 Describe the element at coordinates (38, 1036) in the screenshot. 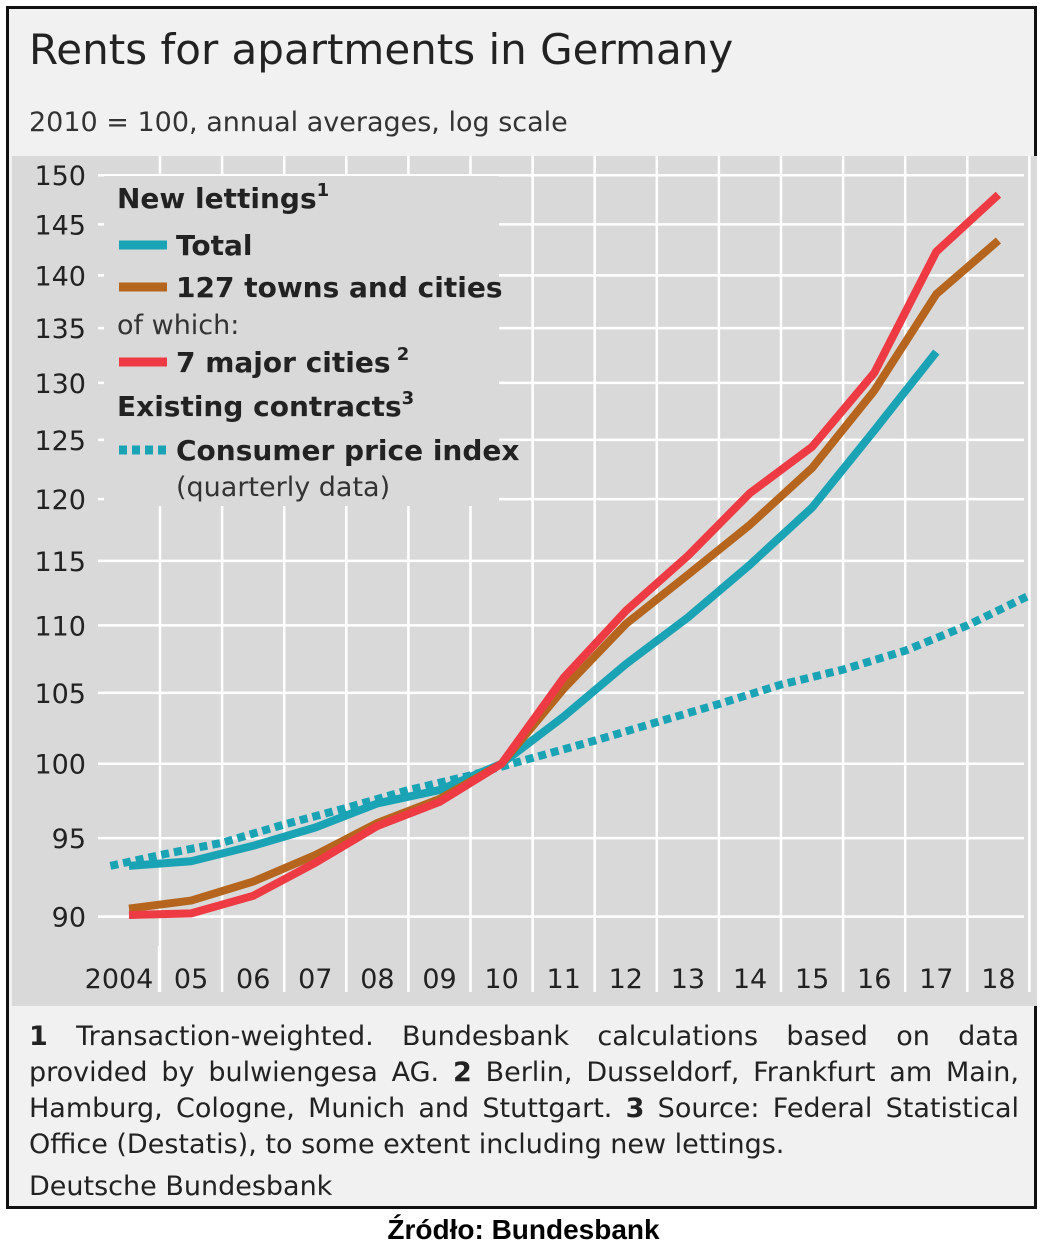

I see `footnote-1-number: 1` at that location.